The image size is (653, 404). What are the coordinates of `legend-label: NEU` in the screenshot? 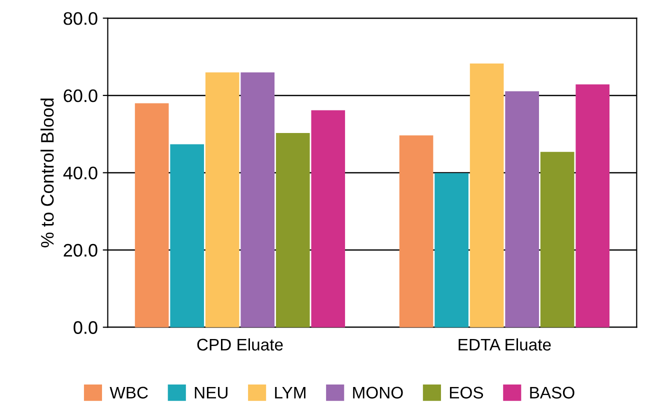 It's located at (211, 392).